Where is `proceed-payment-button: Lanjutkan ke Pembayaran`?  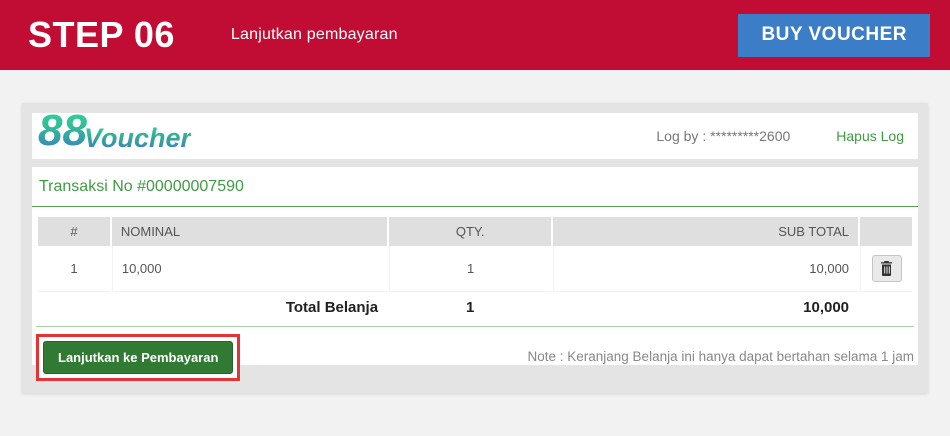 proceed-payment-button: Lanjutkan ke Pembayaran is located at coordinates (138, 357).